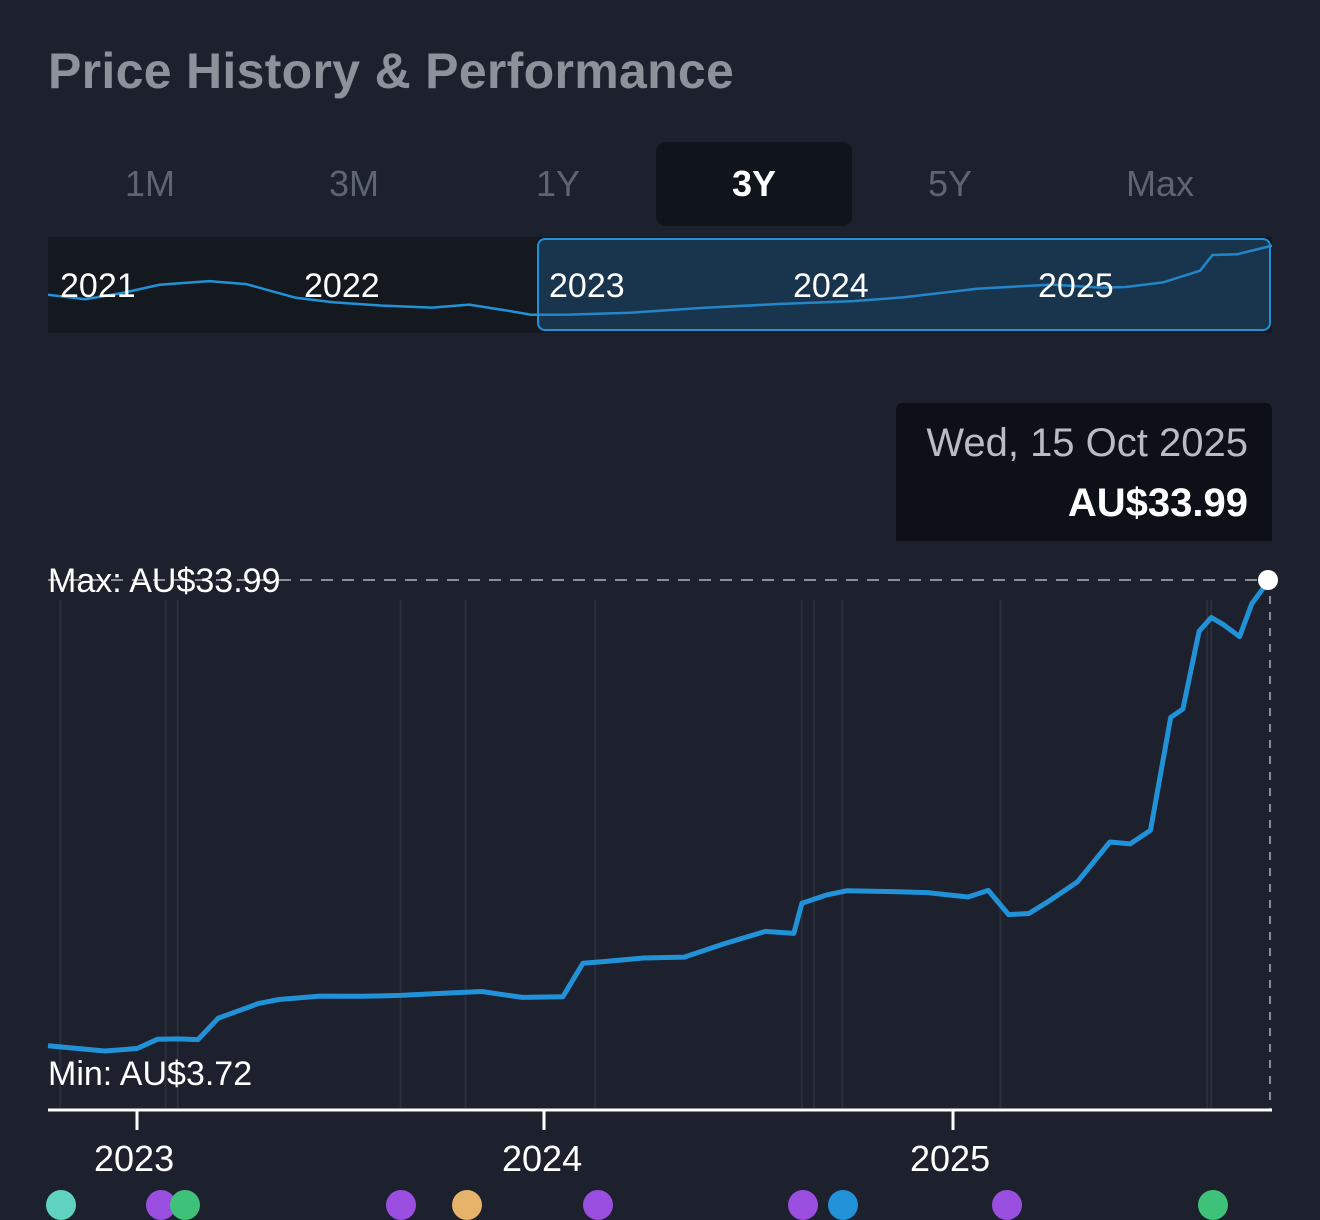 The width and height of the screenshot is (1320, 1220). I want to click on x-tick-label-2024: 2024, so click(542, 1158).